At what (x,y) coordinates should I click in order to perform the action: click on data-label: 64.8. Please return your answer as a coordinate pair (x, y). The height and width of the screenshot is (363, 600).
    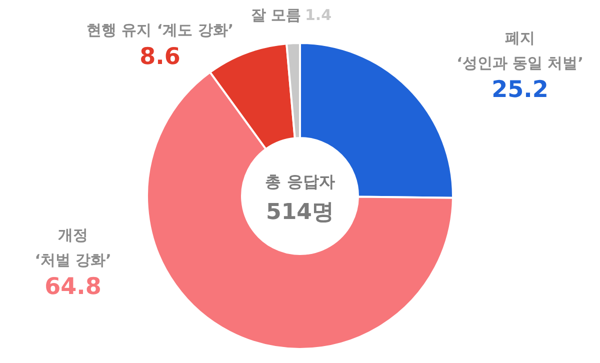
    Looking at the image, I should click on (73, 287).